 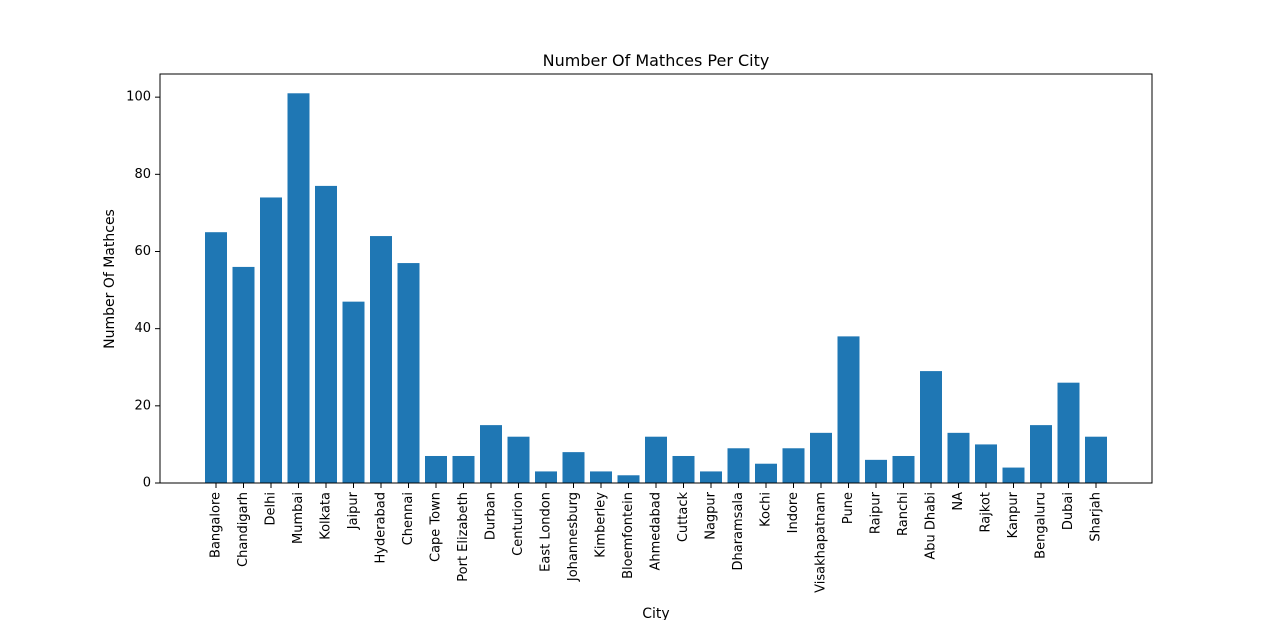 What do you see at coordinates (546, 477) in the screenshot?
I see `bar-east-london` at bounding box center [546, 477].